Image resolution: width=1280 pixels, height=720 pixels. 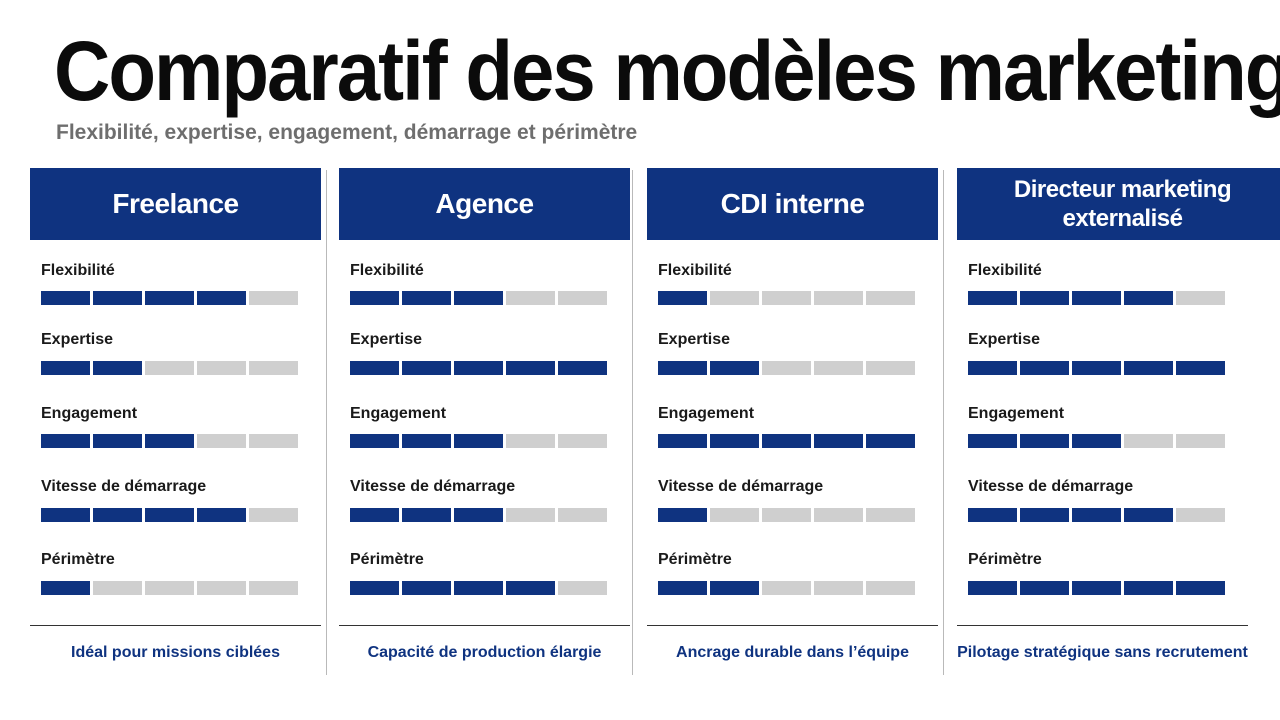 What do you see at coordinates (1051, 486) in the screenshot?
I see `criterion-label: Vitesse de démarrage` at bounding box center [1051, 486].